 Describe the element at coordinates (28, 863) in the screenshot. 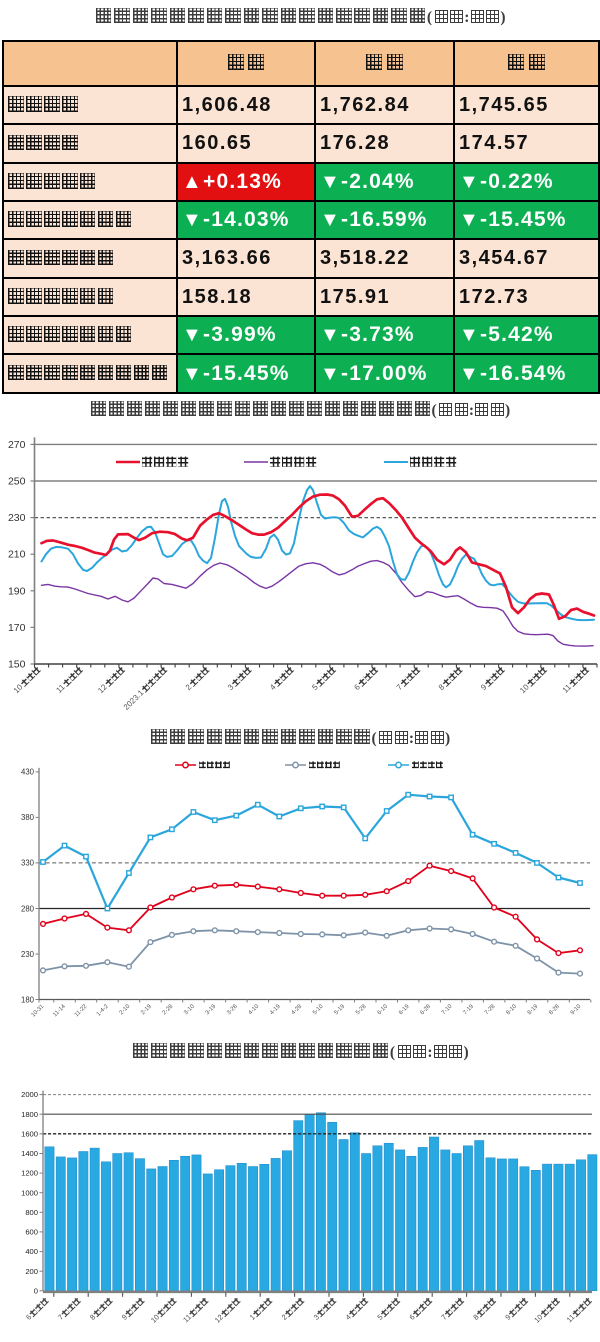

I see `svg-text: 330` at that location.